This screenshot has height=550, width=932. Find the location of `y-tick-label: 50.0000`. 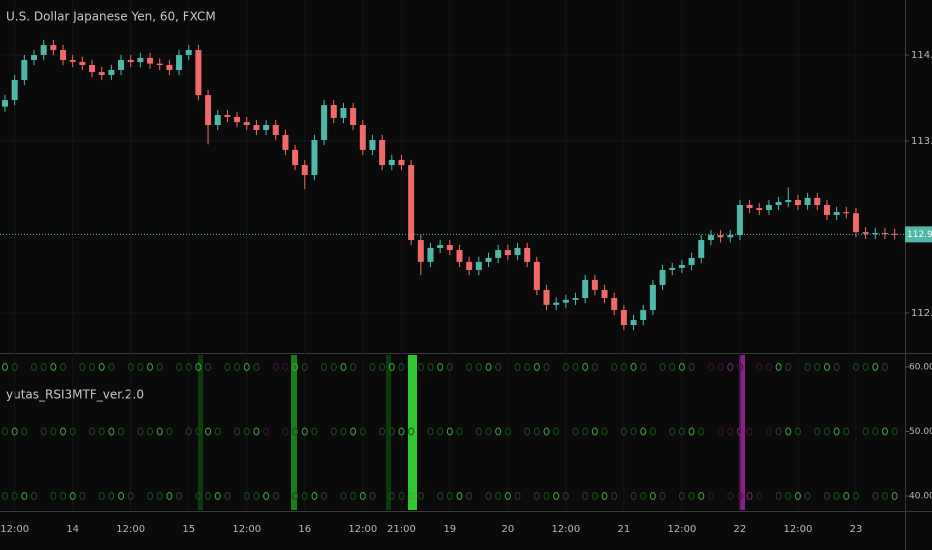

y-tick-label: 50.0000 is located at coordinates (920, 432).